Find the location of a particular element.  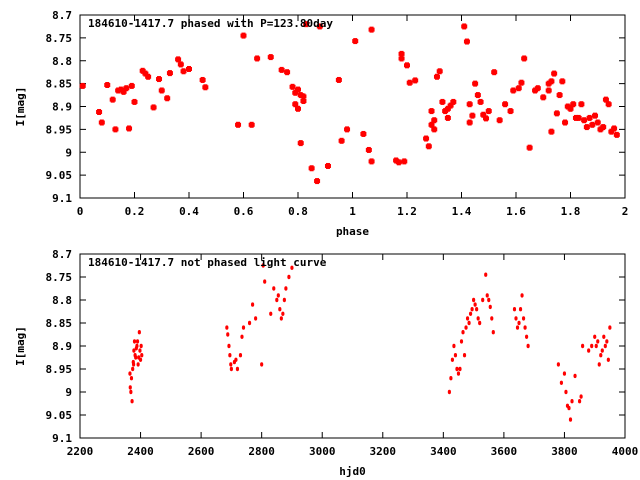

x-axis-label: hjd0 is located at coordinates (352, 471).